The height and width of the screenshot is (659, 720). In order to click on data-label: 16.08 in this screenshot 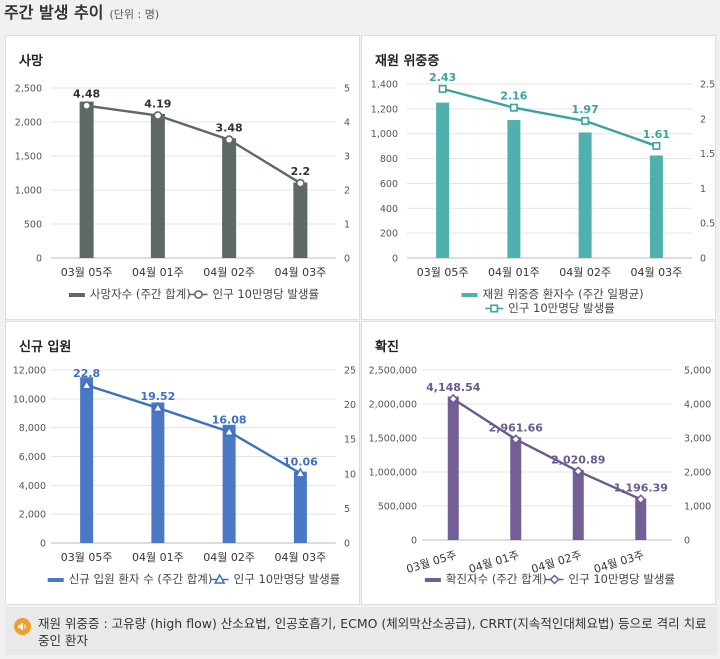, I will do `click(229, 420)`.